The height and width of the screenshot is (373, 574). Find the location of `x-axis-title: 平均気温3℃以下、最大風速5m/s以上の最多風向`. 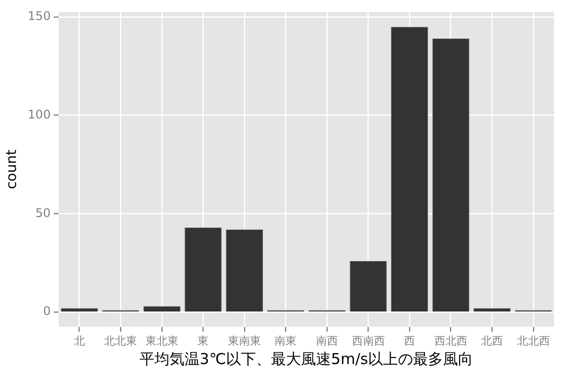

x-axis-title: 平均気温3℃以下、最大風速5m/s以上の最多風向 is located at coordinates (307, 359).